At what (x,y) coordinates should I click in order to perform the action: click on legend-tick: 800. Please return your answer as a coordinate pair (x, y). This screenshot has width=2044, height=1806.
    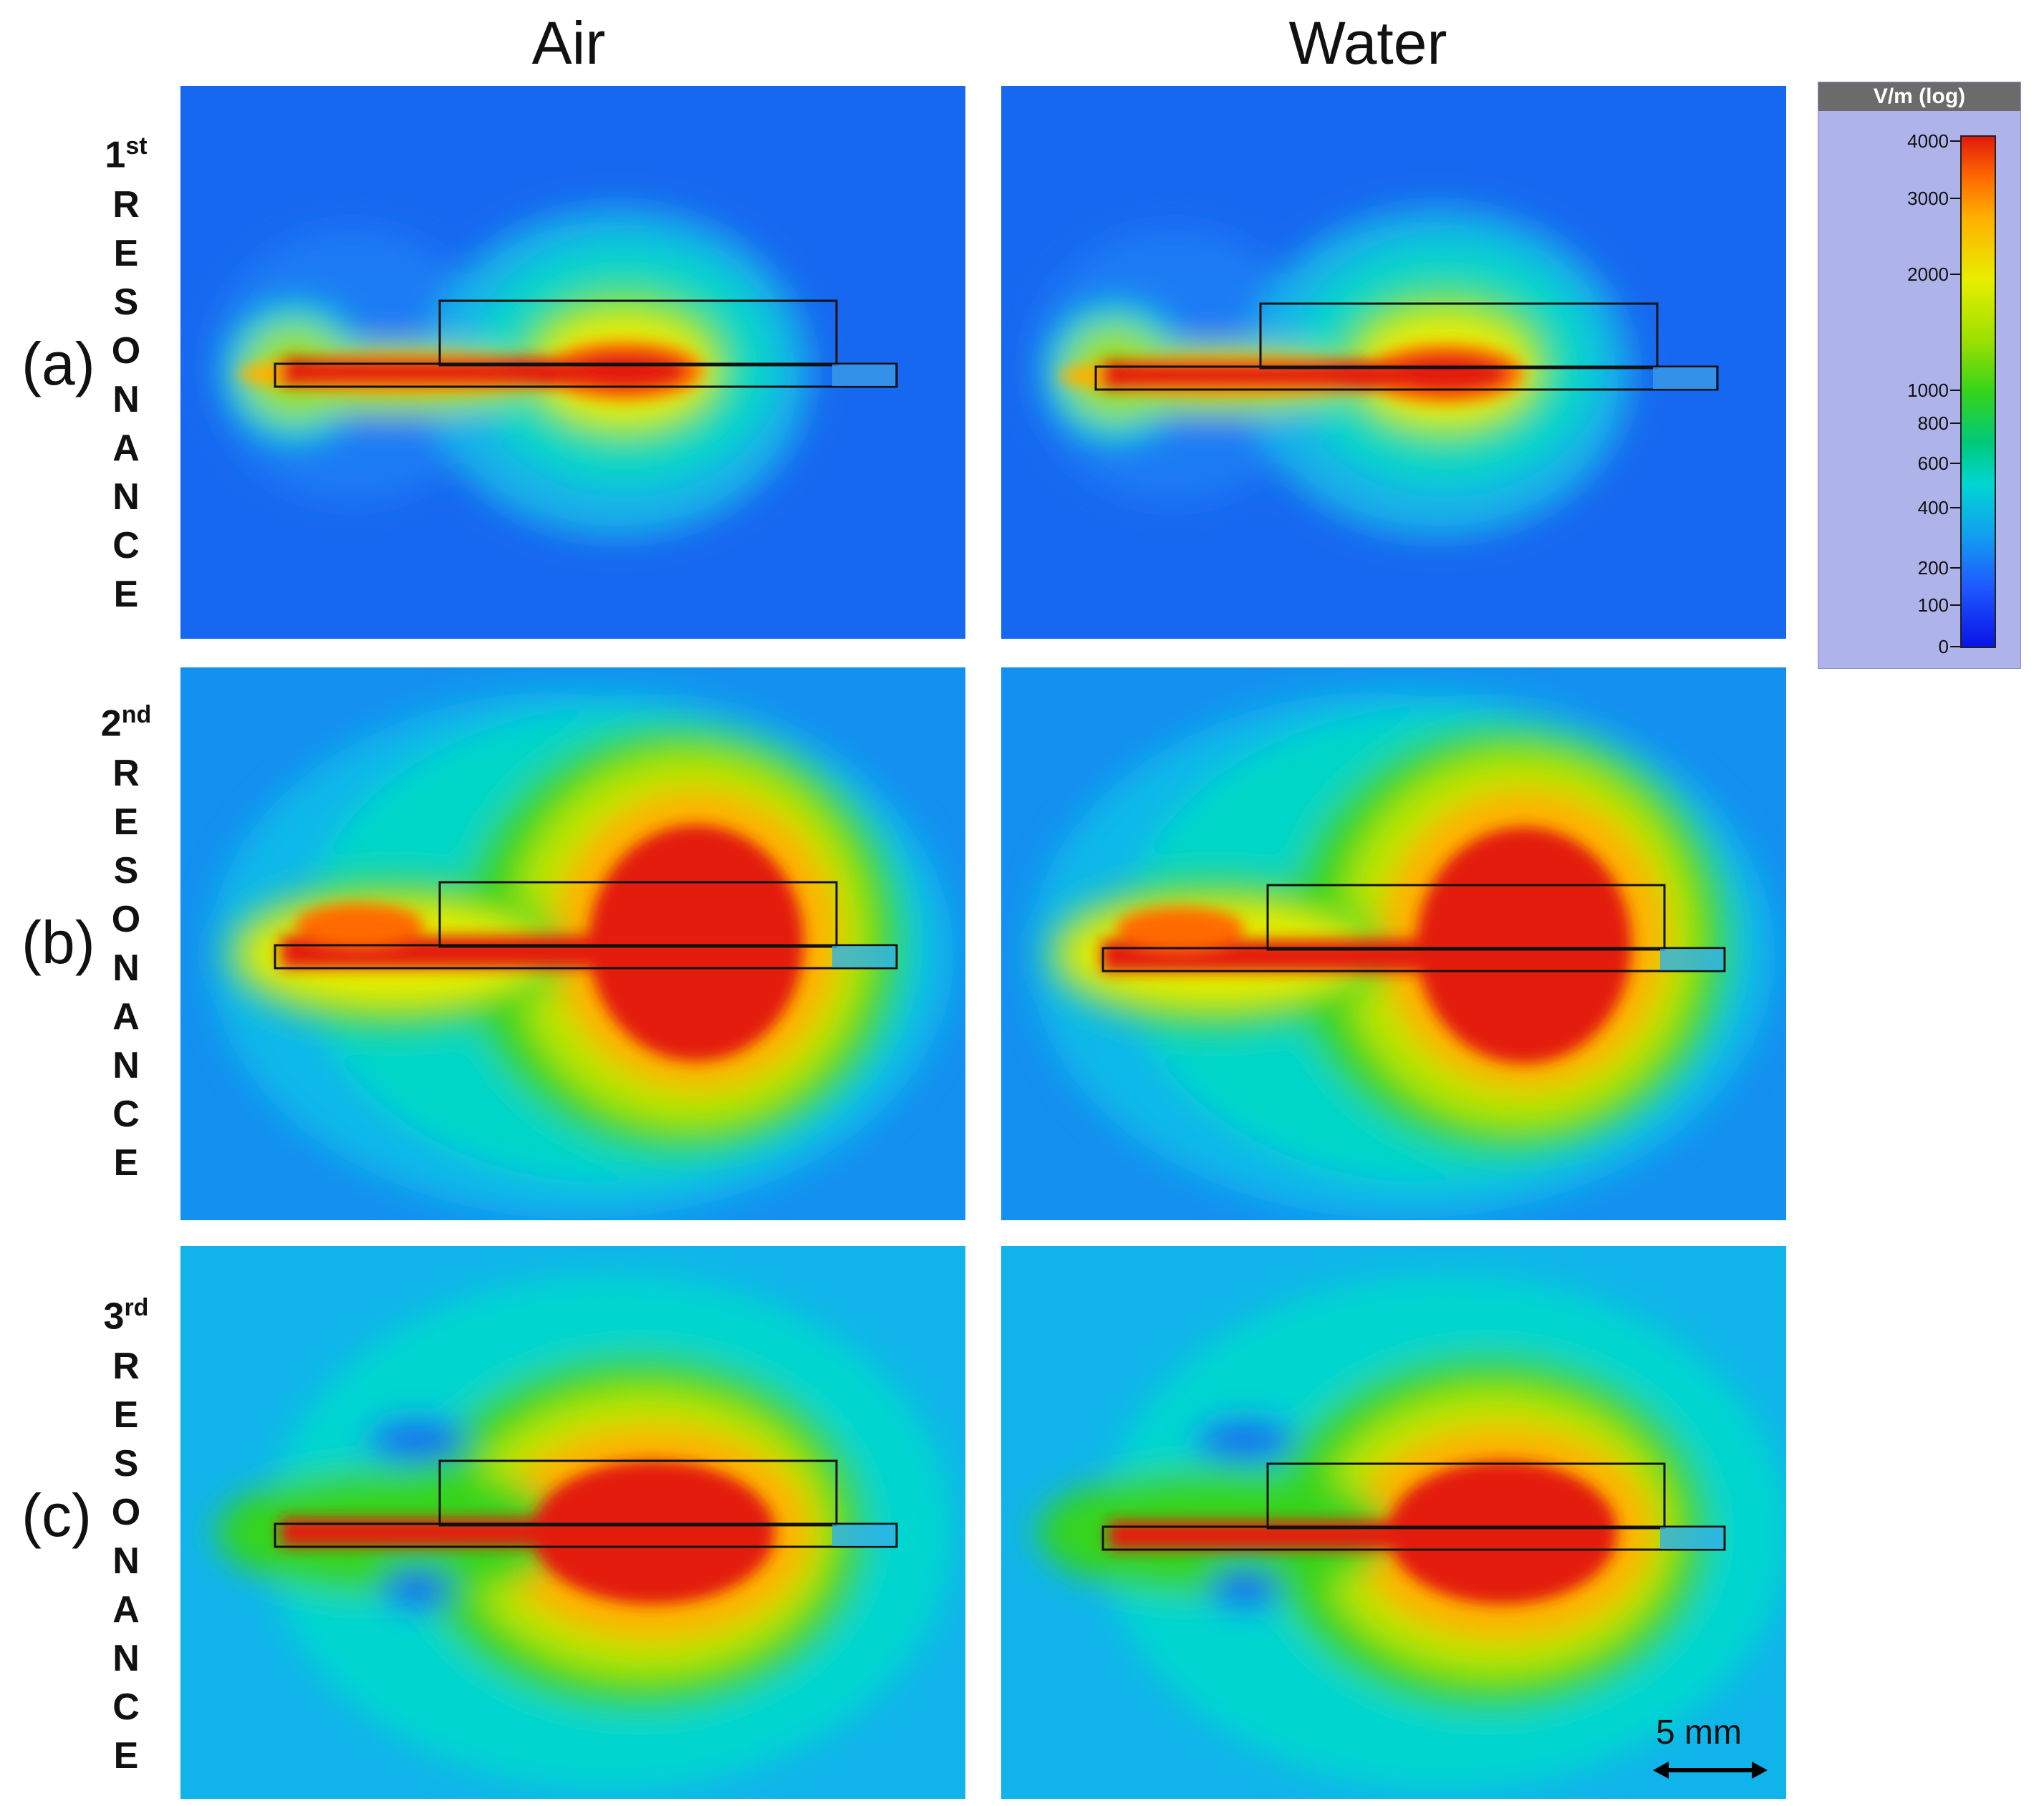
    Looking at the image, I should click on (1926, 423).